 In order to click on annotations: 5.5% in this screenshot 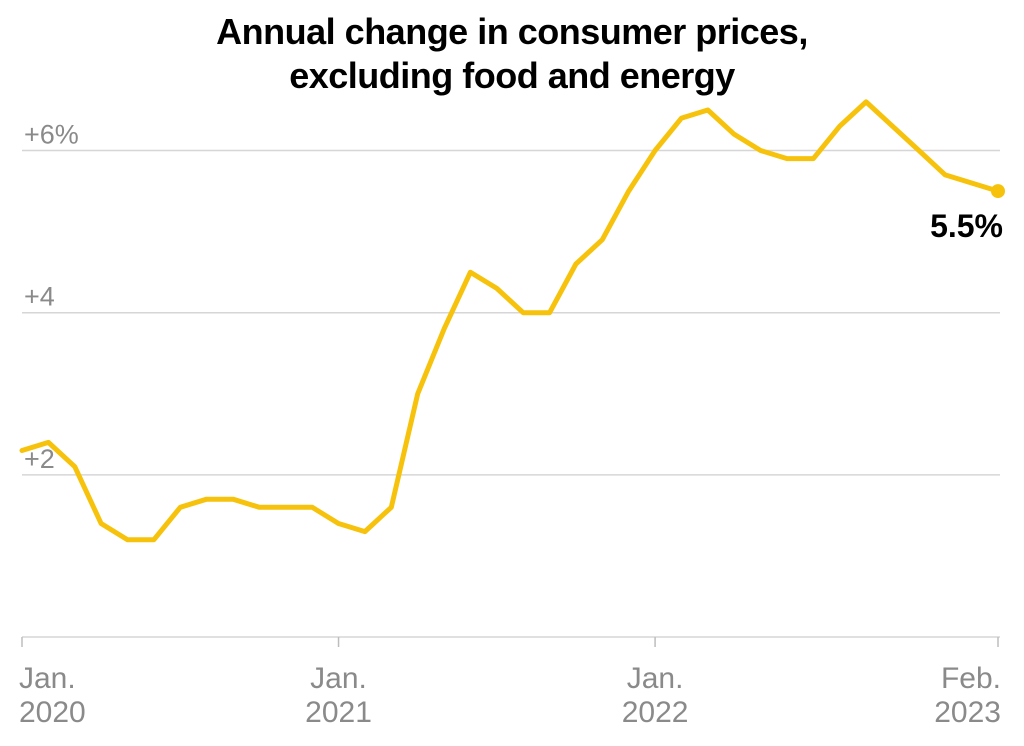, I will do `click(966, 226)`.